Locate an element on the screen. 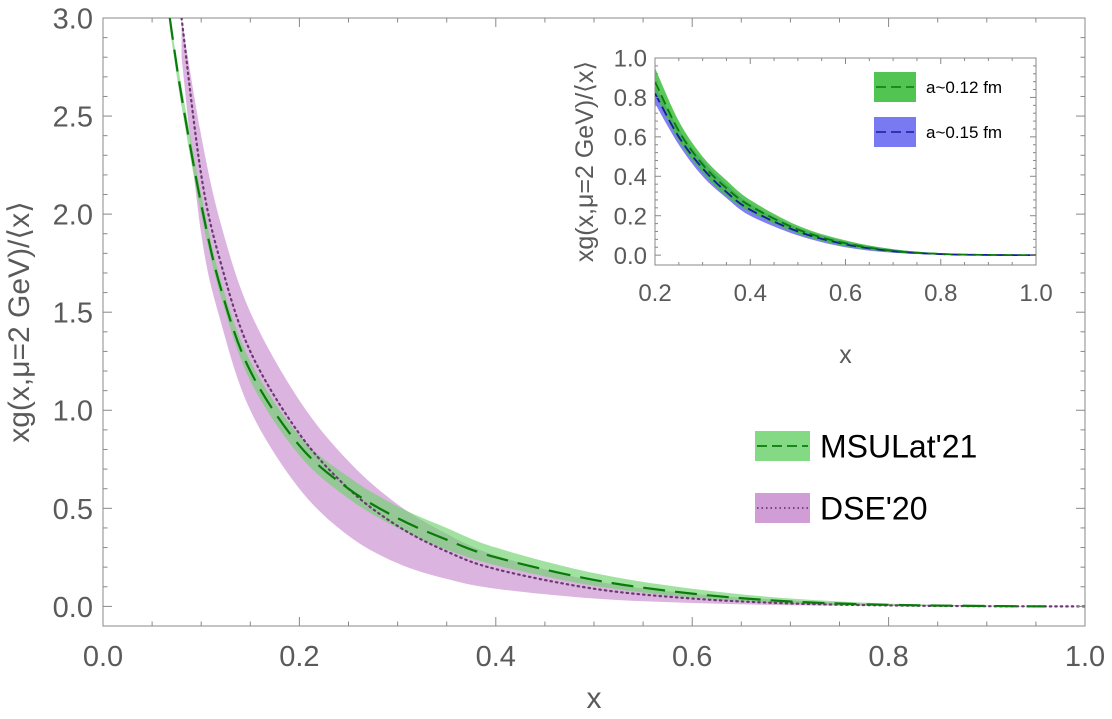 Image resolution: width=1112 pixels, height=719 pixels. main-legend-swatch is located at coordinates (782, 508).